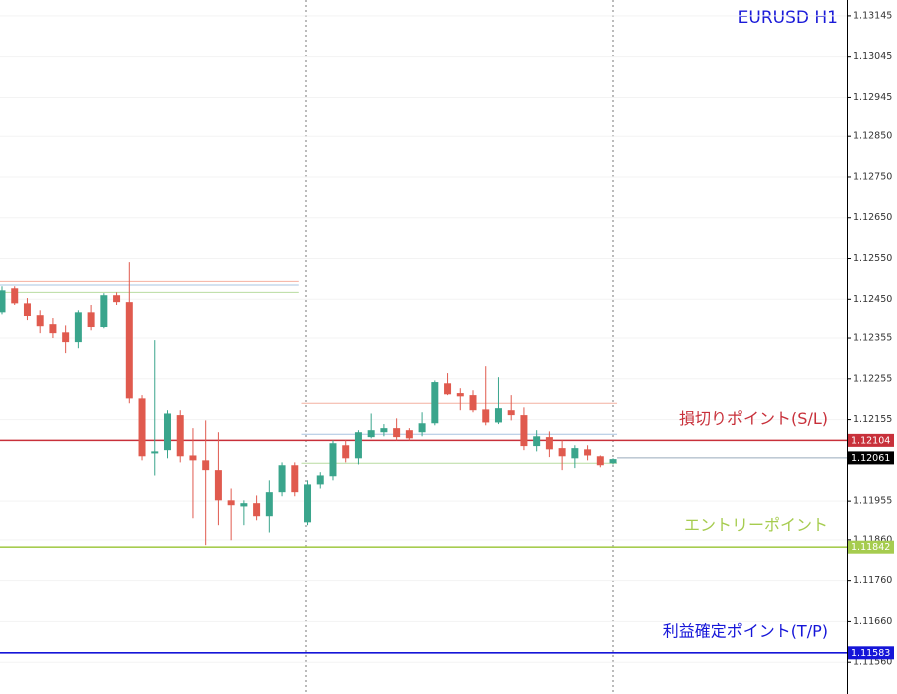 The height and width of the screenshot is (694, 897). Describe the element at coordinates (872, 539) in the screenshot. I see `y-tick-label: 1.11860` at that location.